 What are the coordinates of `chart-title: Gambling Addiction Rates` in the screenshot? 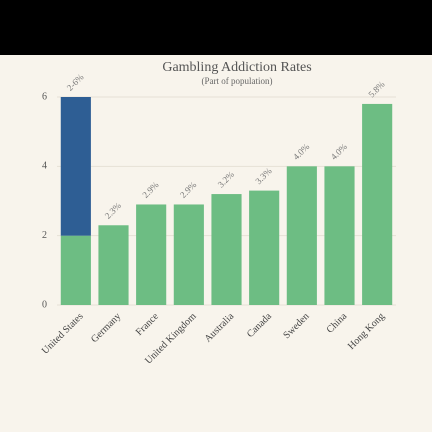 It's located at (236, 67).